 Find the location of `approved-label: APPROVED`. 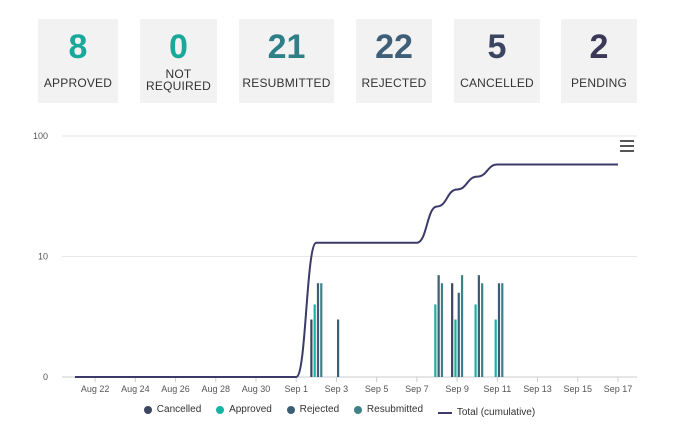

approved-label: APPROVED is located at coordinates (78, 83).